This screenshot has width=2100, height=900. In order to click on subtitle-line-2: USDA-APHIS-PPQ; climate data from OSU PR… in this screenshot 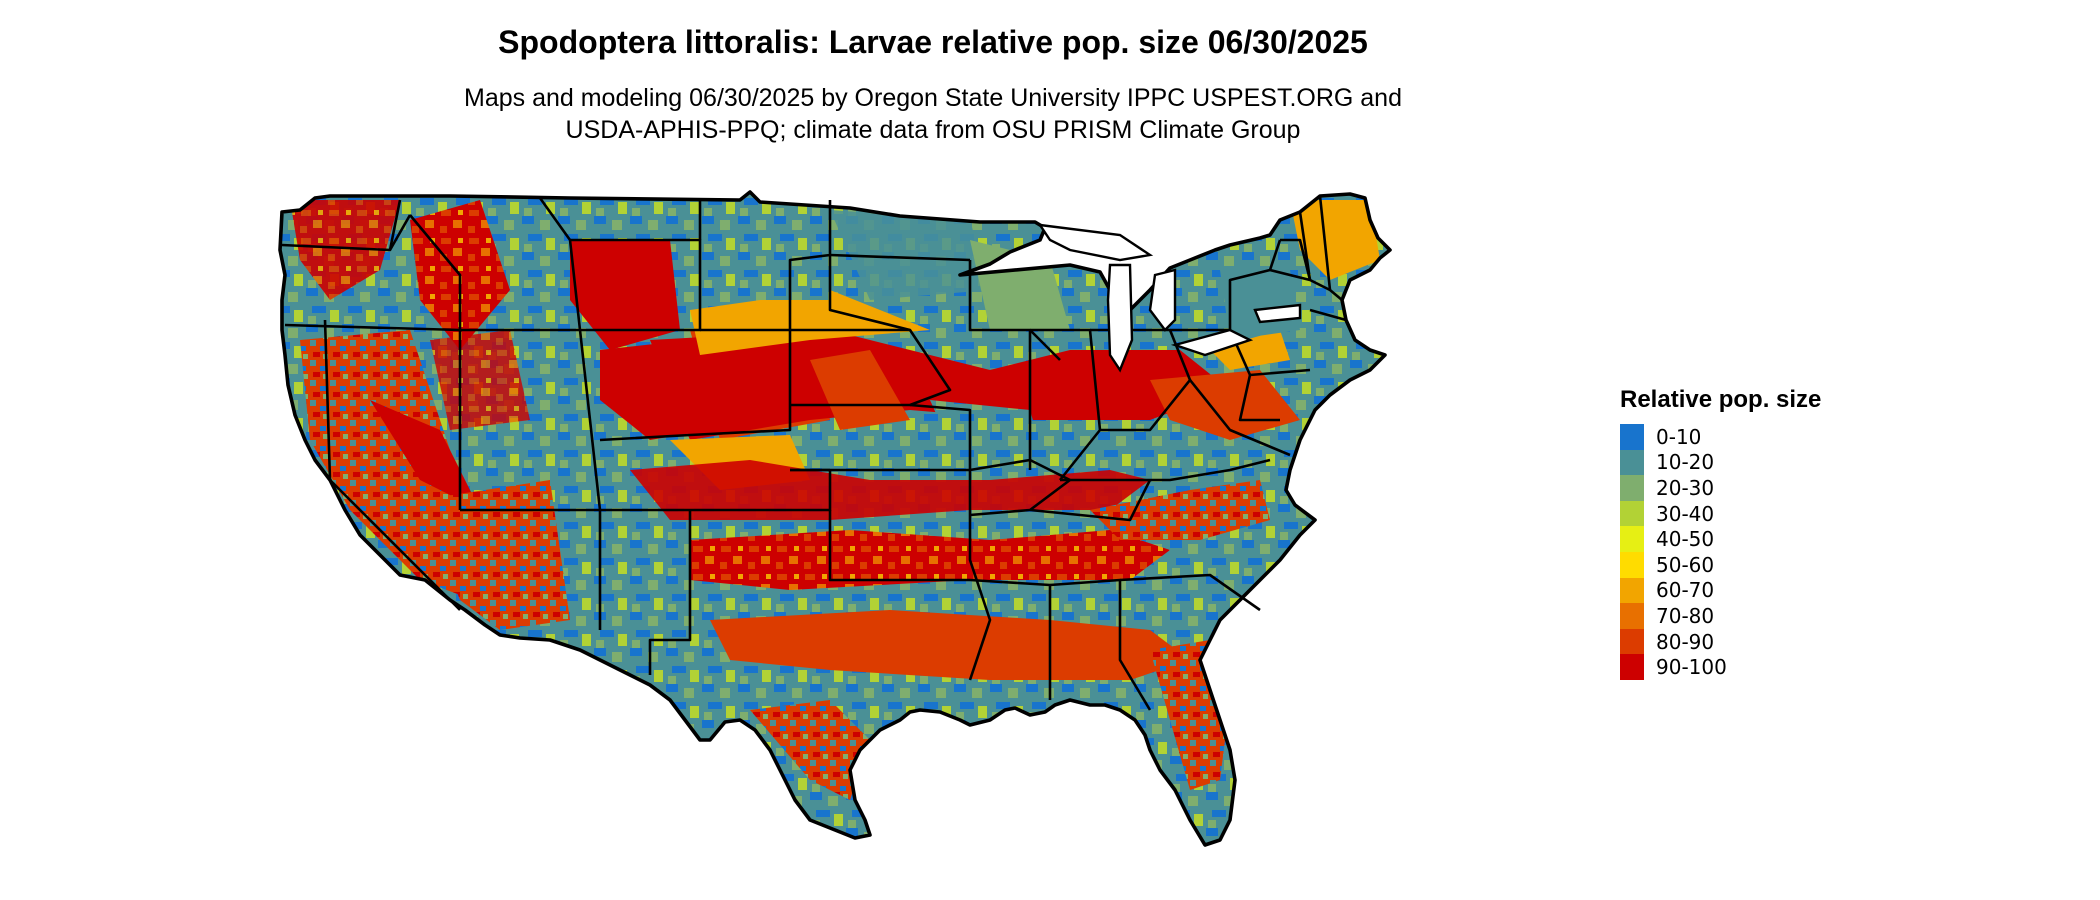, I will do `click(933, 130)`.